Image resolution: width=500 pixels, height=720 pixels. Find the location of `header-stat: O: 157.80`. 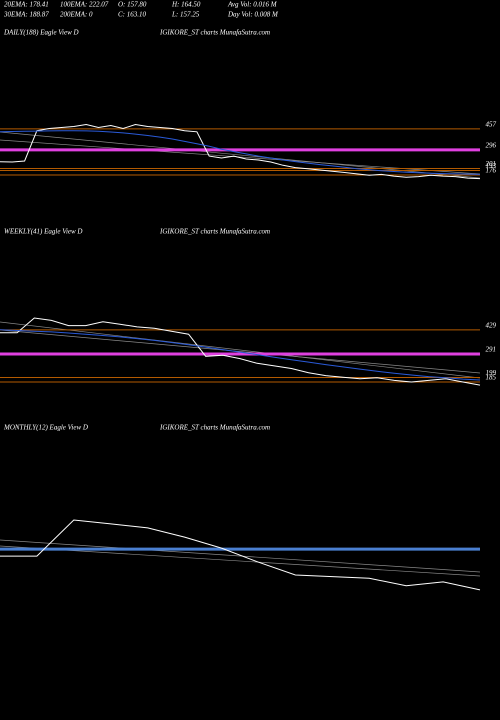

header-stat: O: 157.80 is located at coordinates (132, 5).